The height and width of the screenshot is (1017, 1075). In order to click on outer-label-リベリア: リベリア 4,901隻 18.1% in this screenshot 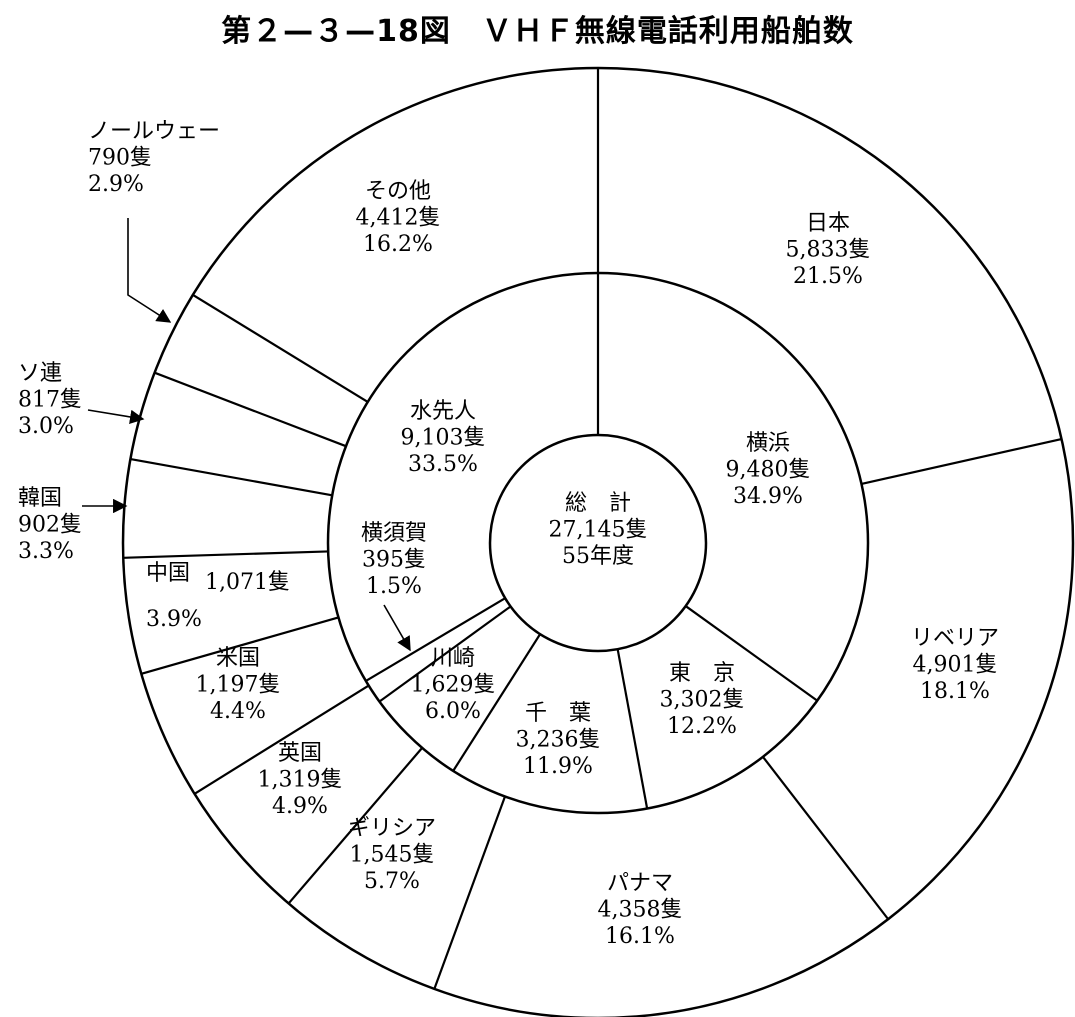, I will do `click(955, 665)`.